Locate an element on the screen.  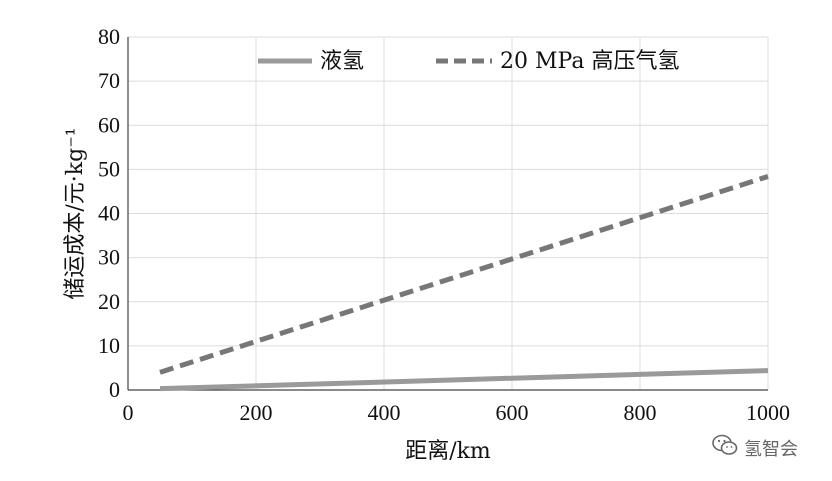
y-tick-label: 20 is located at coordinates (109, 301).